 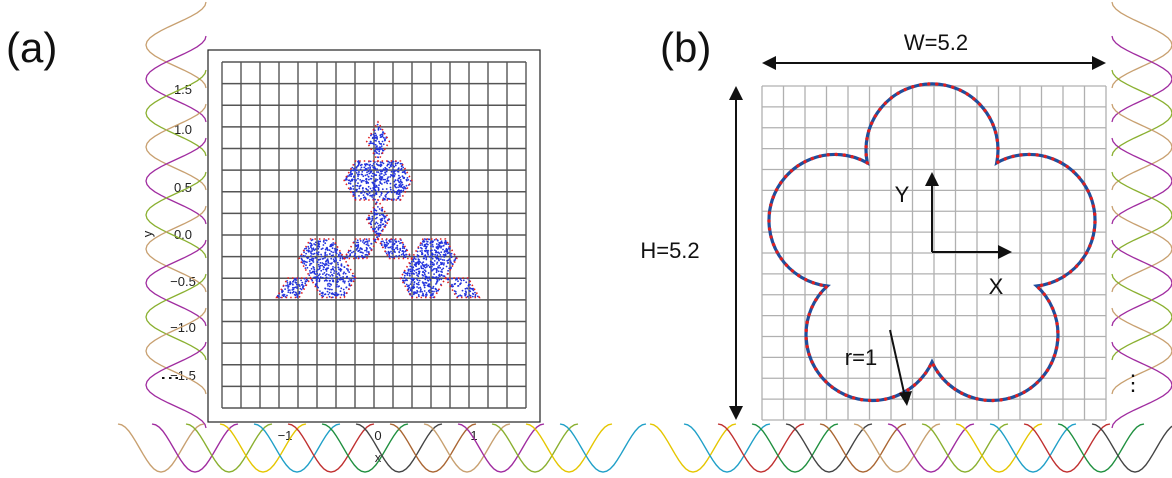 What do you see at coordinates (685, 47) in the screenshot?
I see `panel-b-label: (b)` at bounding box center [685, 47].